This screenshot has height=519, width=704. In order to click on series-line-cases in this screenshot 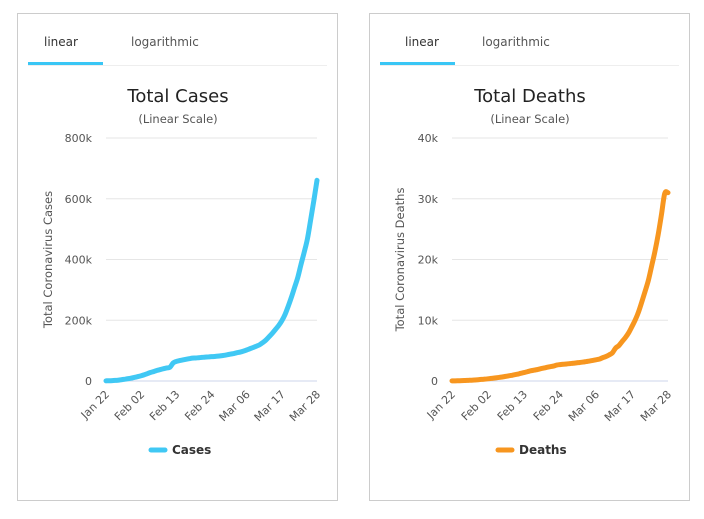, I will do `click(211, 280)`.